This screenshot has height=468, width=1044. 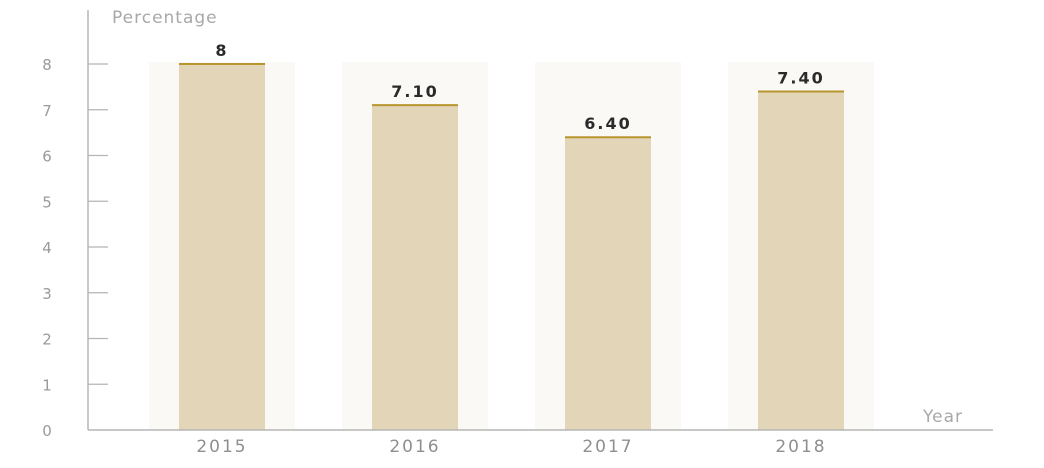 What do you see at coordinates (47, 202) in the screenshot?
I see `y-tick-label-5: 5` at bounding box center [47, 202].